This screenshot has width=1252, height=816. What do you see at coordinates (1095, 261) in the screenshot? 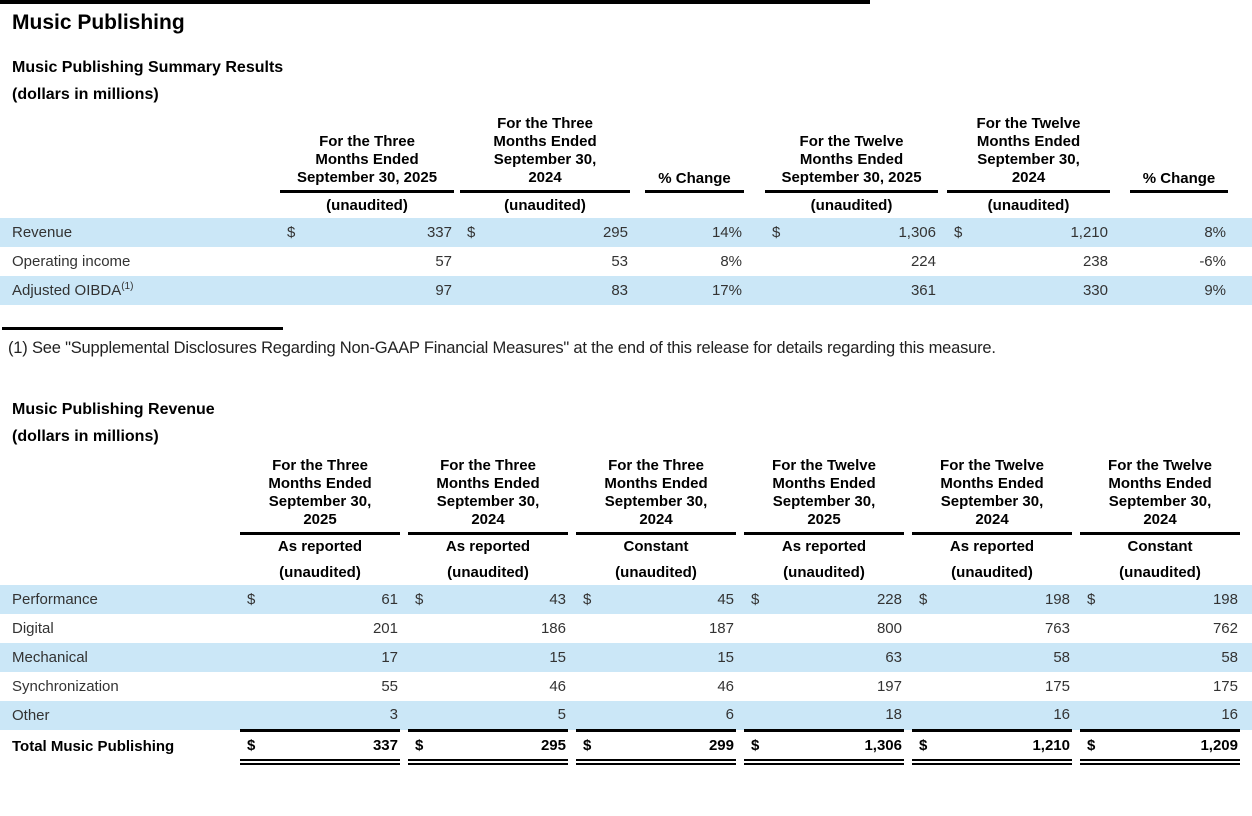
I see `cell-value: 238` at bounding box center [1095, 261].